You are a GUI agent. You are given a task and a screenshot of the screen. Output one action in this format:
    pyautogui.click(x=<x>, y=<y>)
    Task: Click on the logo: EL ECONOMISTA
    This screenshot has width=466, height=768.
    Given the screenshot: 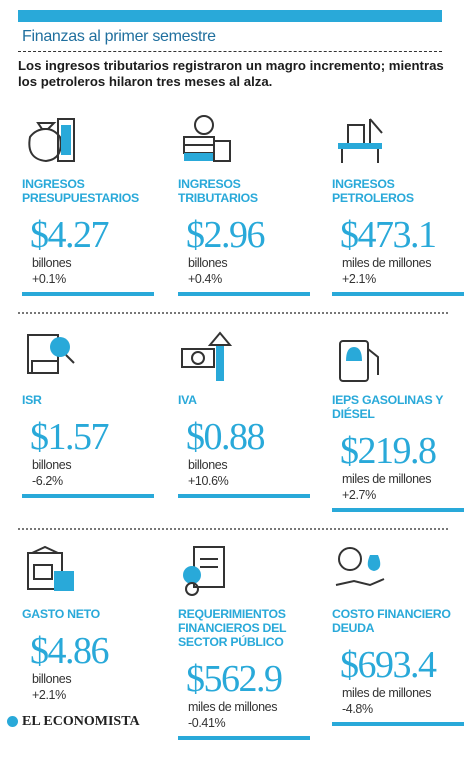 What is the action you would take?
    pyautogui.click(x=81, y=721)
    